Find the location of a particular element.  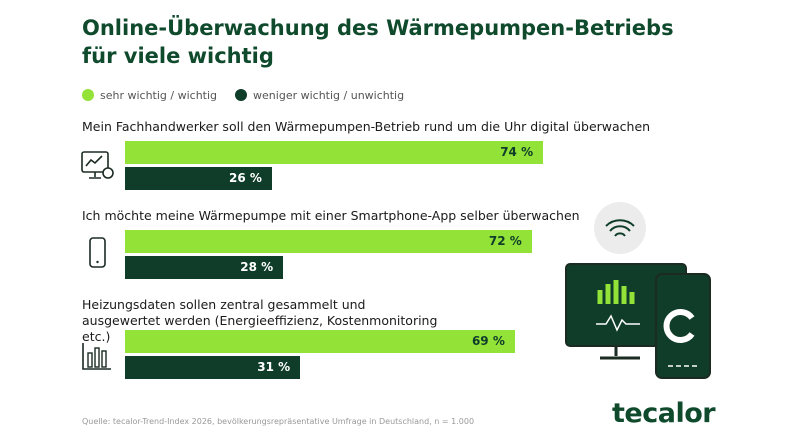

legend-item-unimportant: weniger wichtig / unwichtig is located at coordinates (319, 95).